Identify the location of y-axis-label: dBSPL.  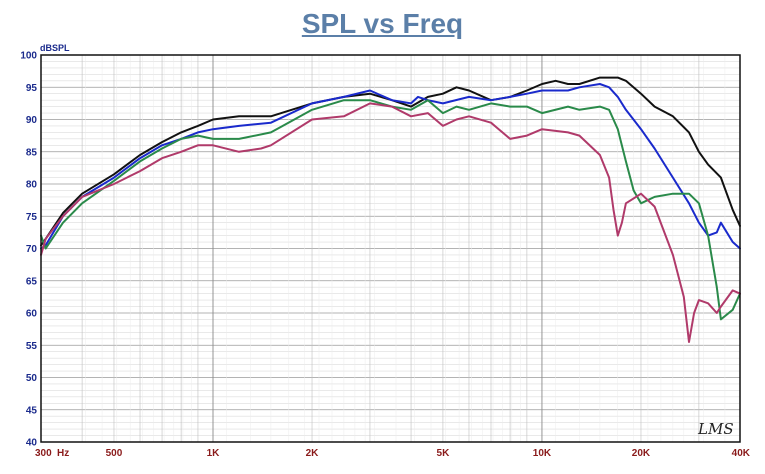
(55, 48).